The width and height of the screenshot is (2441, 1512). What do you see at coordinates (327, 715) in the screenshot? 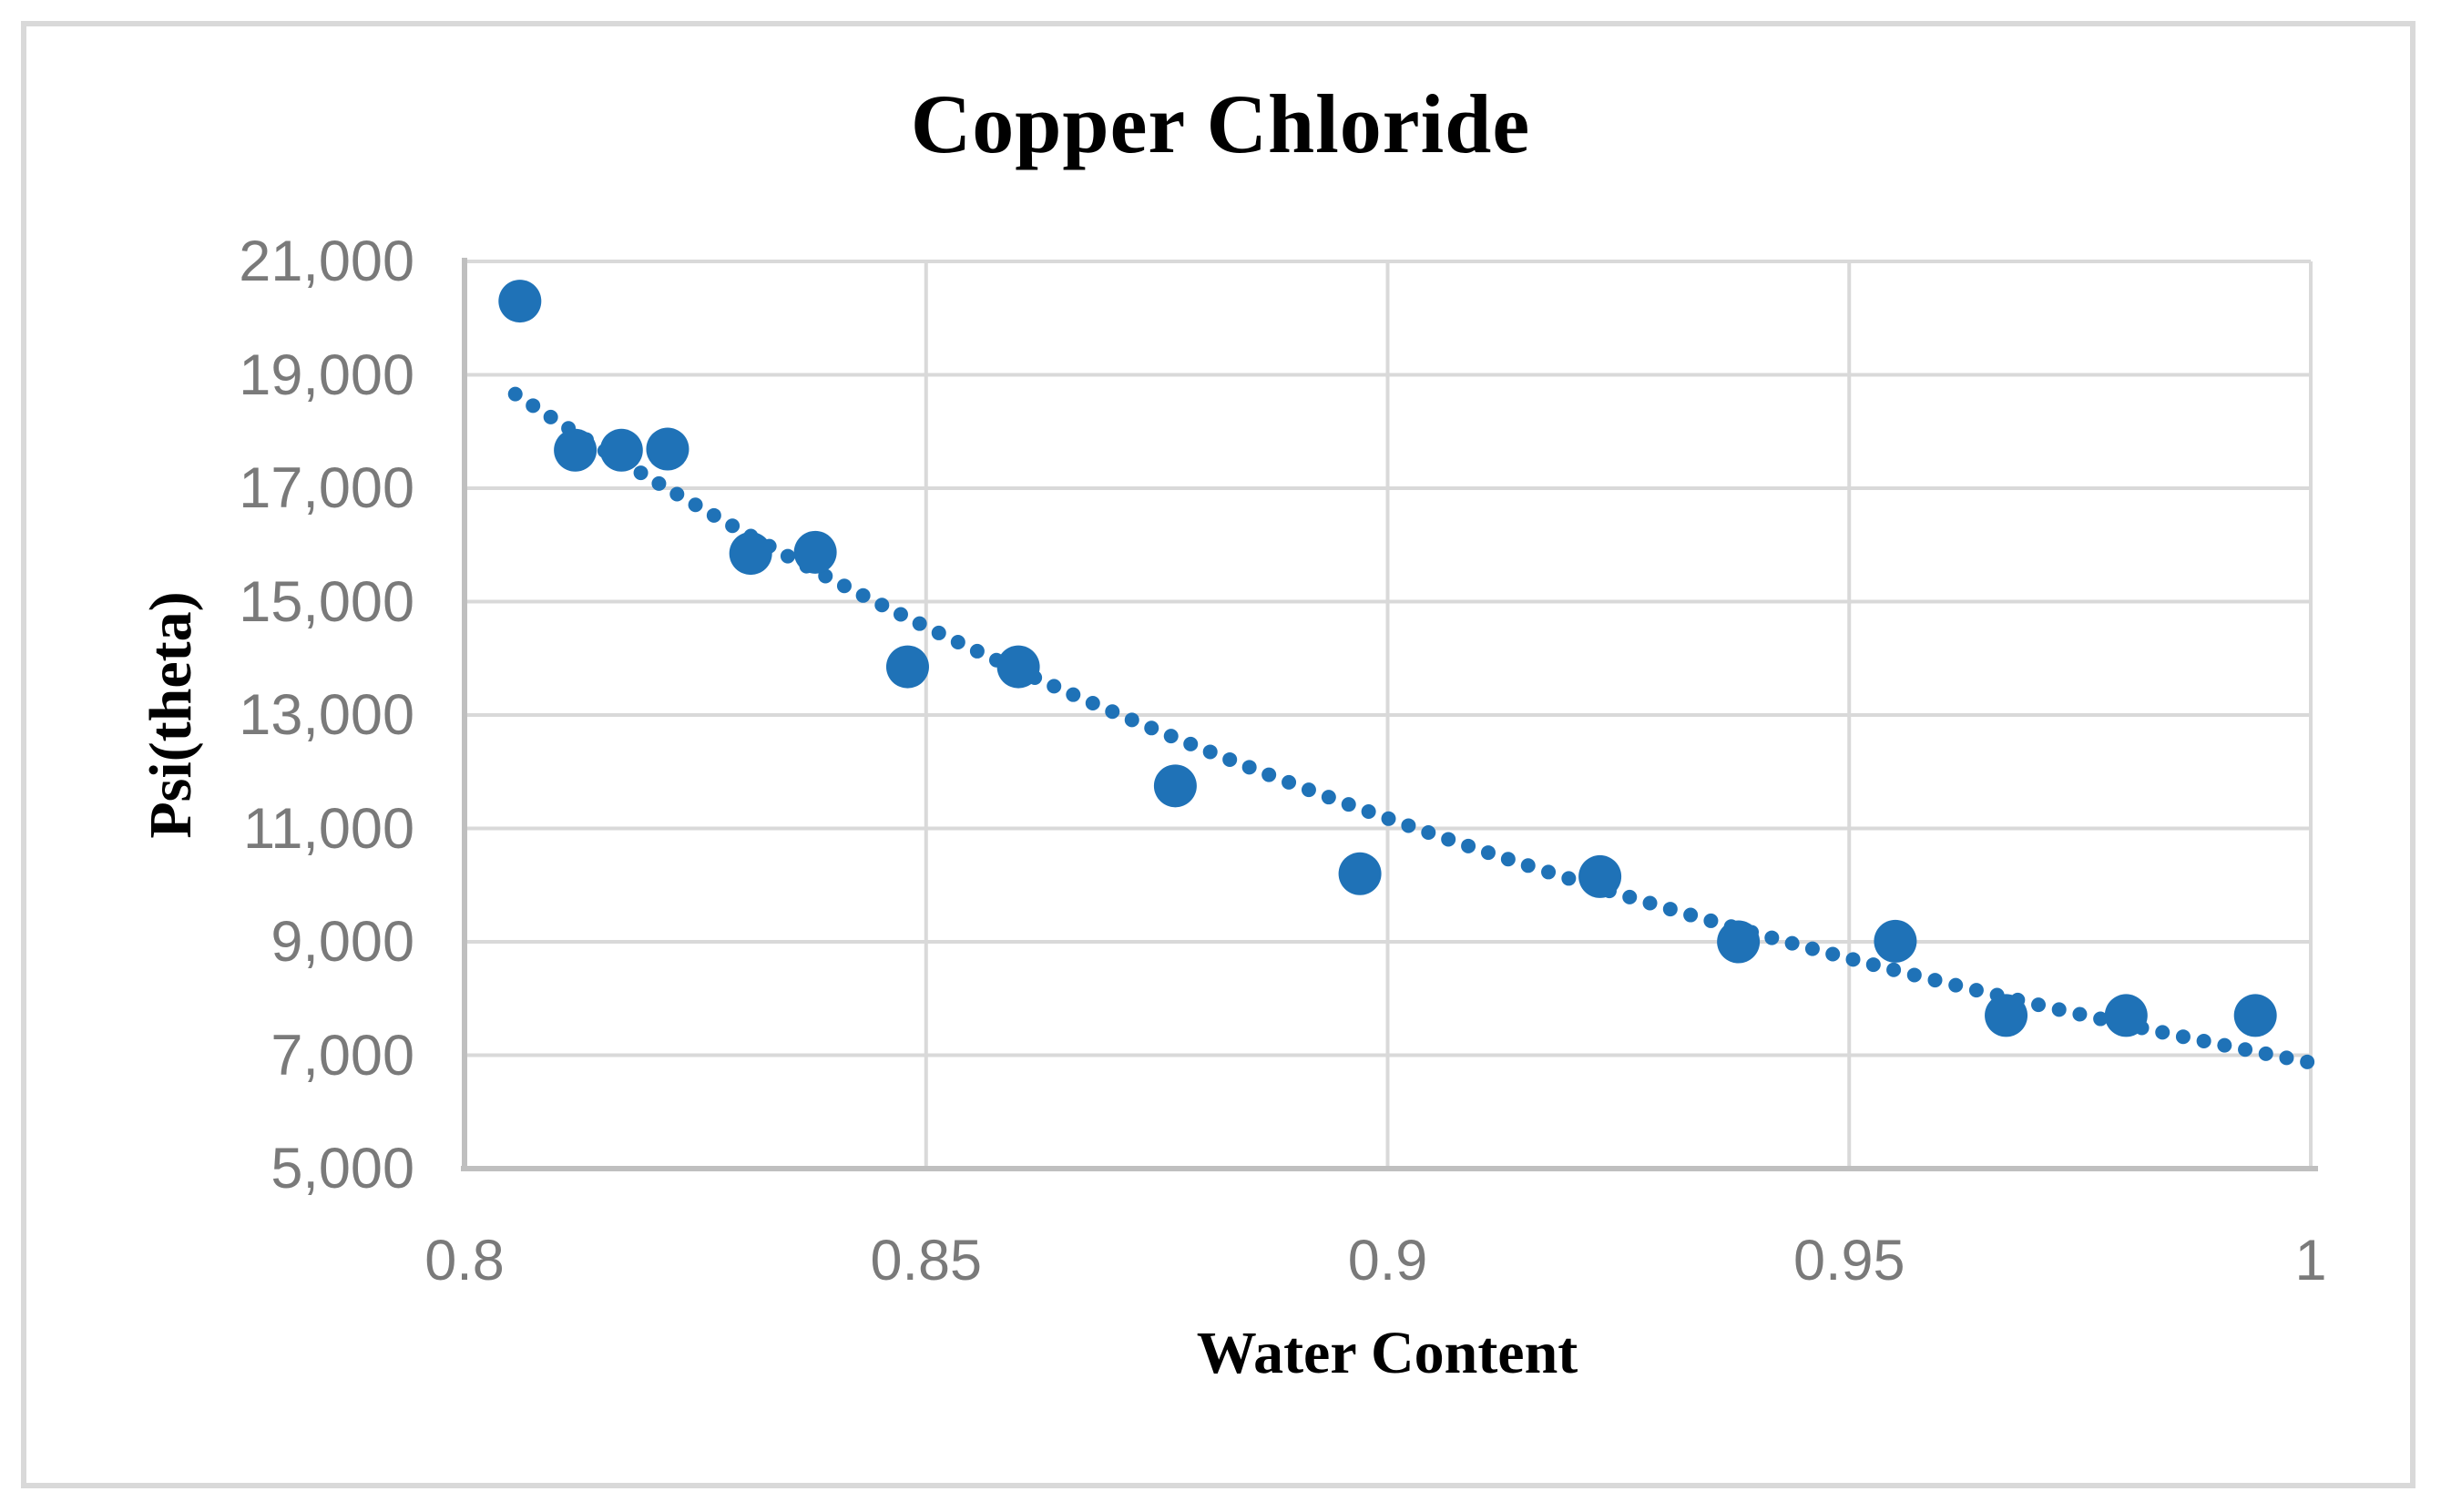
I see `y-axis-tick-label: 13,000` at bounding box center [327, 715].